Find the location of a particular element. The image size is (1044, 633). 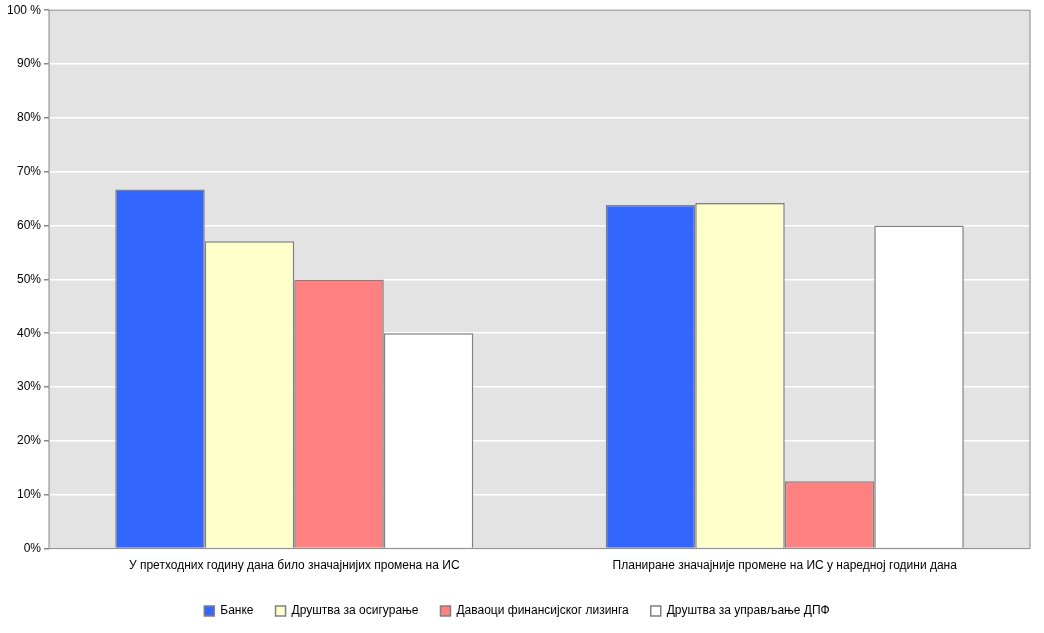

y-tick-label: 30% is located at coordinates (29, 386).